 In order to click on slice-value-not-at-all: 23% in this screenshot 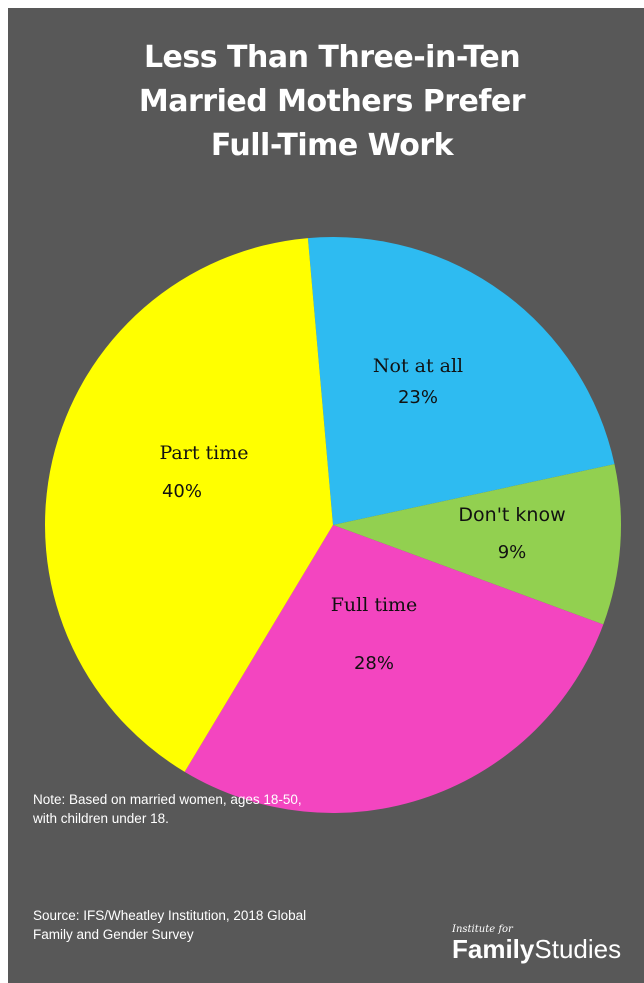, I will do `click(418, 397)`.